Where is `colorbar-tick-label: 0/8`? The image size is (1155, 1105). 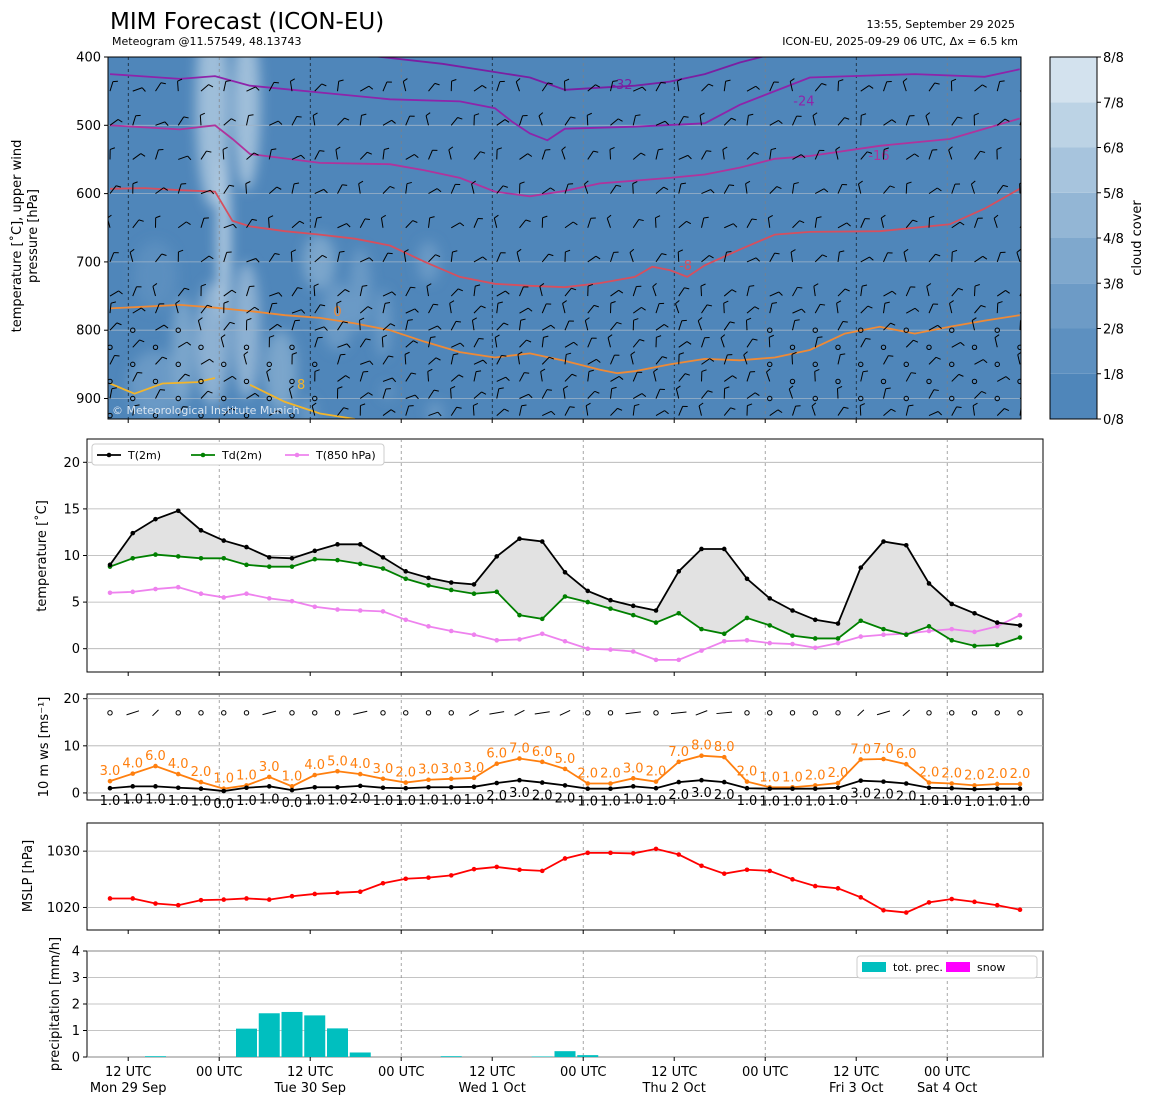 colorbar-tick-label: 0/8 is located at coordinates (1113, 420).